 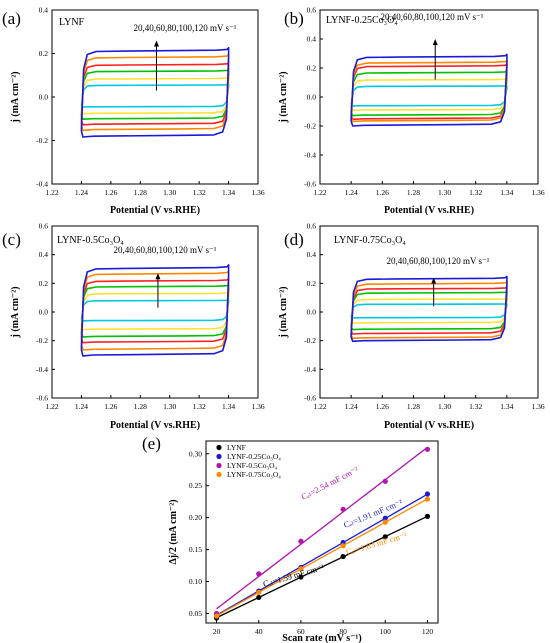 What do you see at coordinates (199, 406) in the screenshot?
I see `x-tick-label-c: 1.32` at bounding box center [199, 406].